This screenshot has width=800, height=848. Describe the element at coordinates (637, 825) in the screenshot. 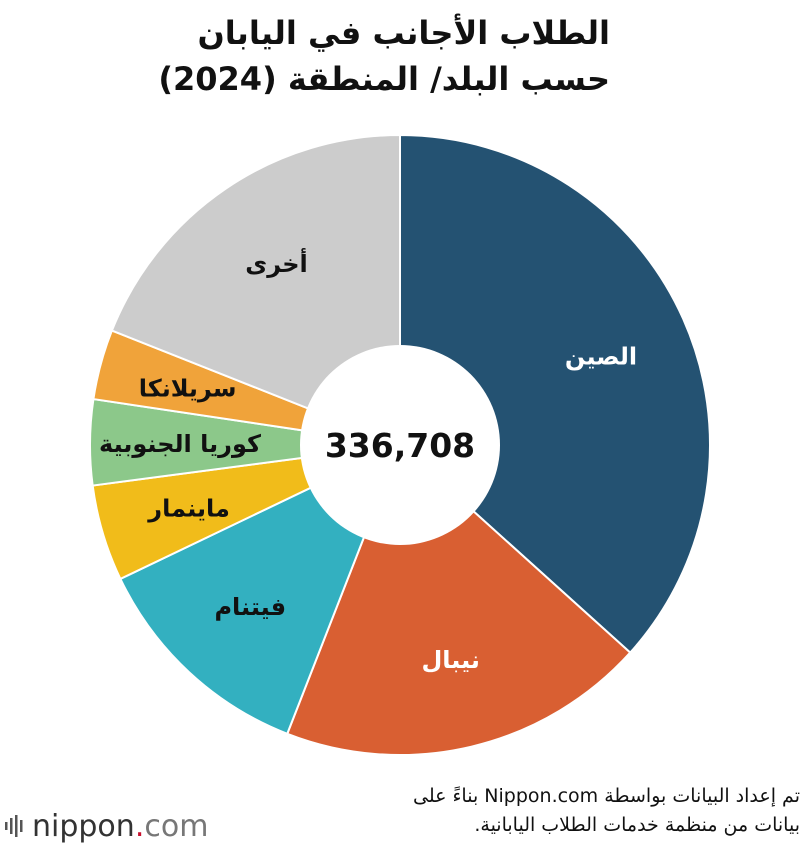

I see `source-line-2: بيانات من منظمة خدمات الطلاب اليابانية.` at that location.